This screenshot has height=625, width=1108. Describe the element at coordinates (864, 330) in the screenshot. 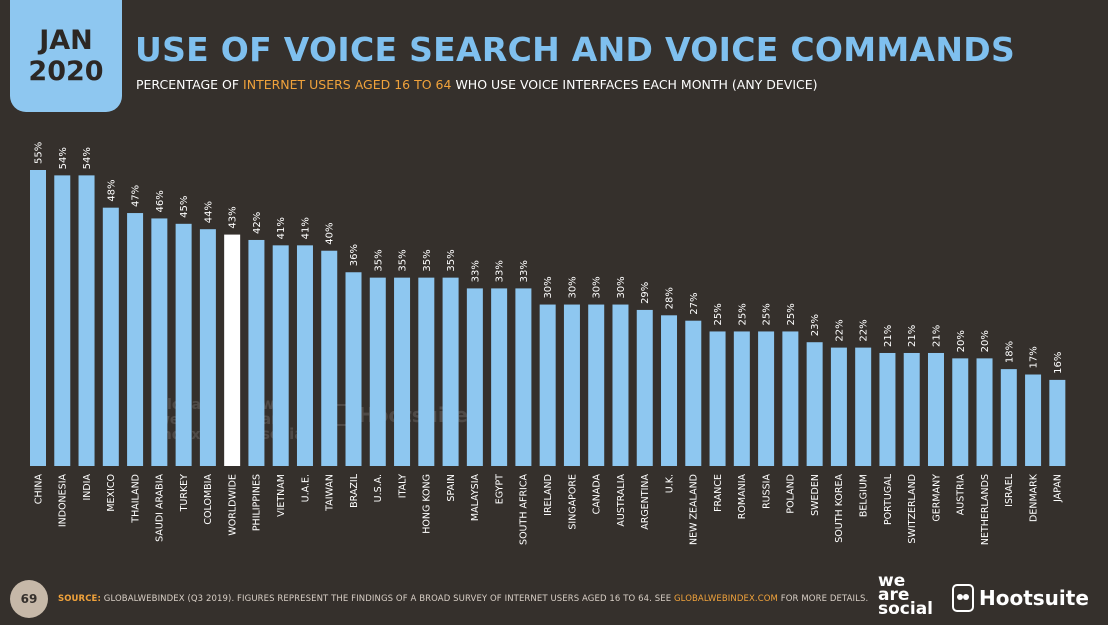

I see `value-label: 22%` at that location.